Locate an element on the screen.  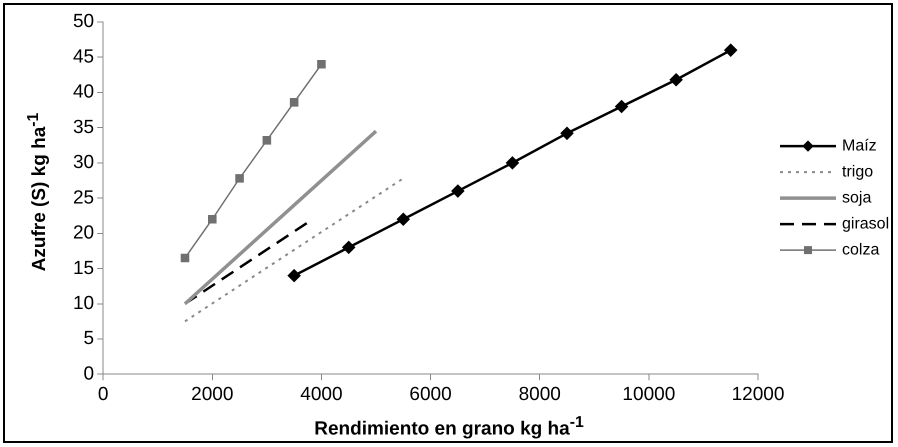
y-tick-label: 20 is located at coordinates (83, 233).